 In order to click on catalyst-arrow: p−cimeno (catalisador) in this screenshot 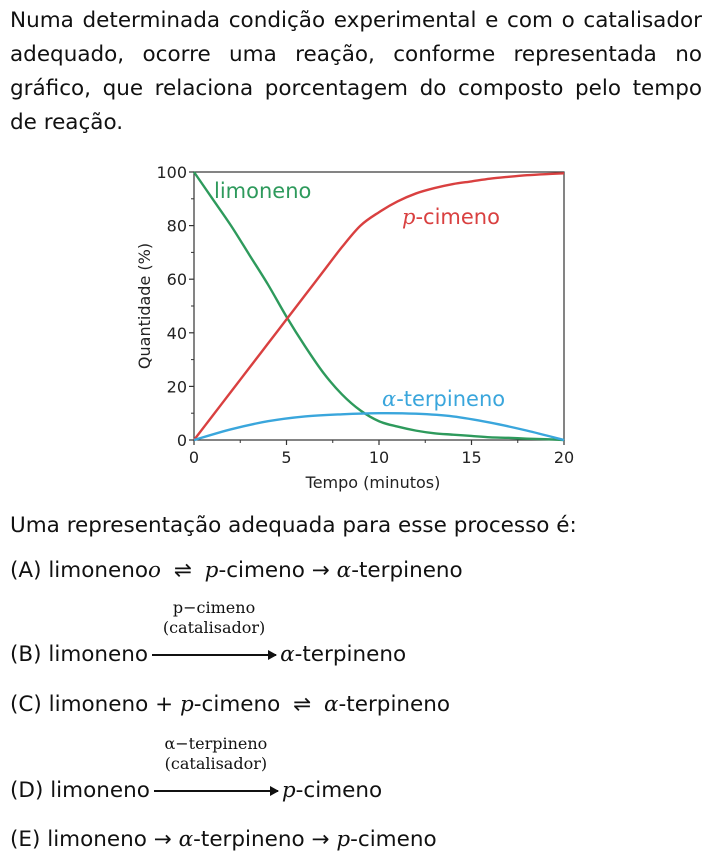, I will do `click(214, 632)`.